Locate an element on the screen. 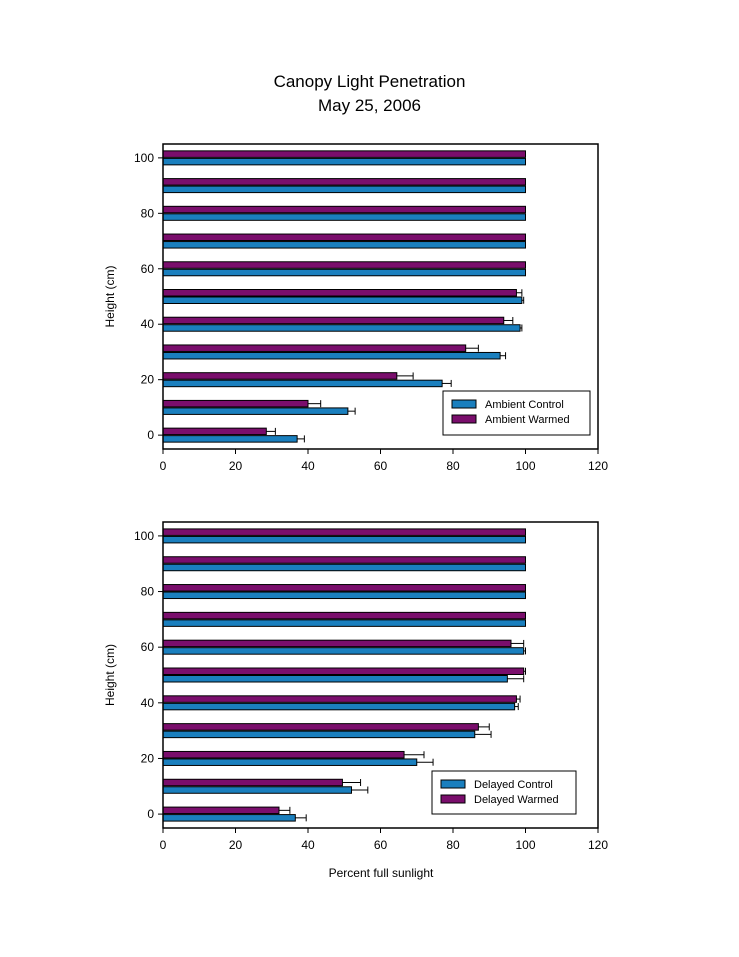 The image size is (739, 957). panel-1-legend-swatch-control is located at coordinates (464, 404).